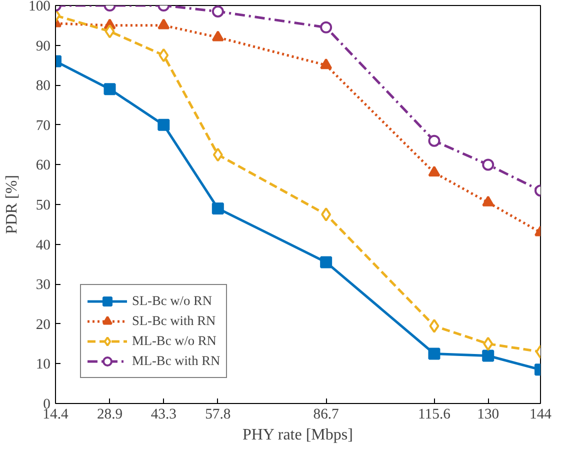  I want to click on y-tick-label: 50, so click(43, 206).